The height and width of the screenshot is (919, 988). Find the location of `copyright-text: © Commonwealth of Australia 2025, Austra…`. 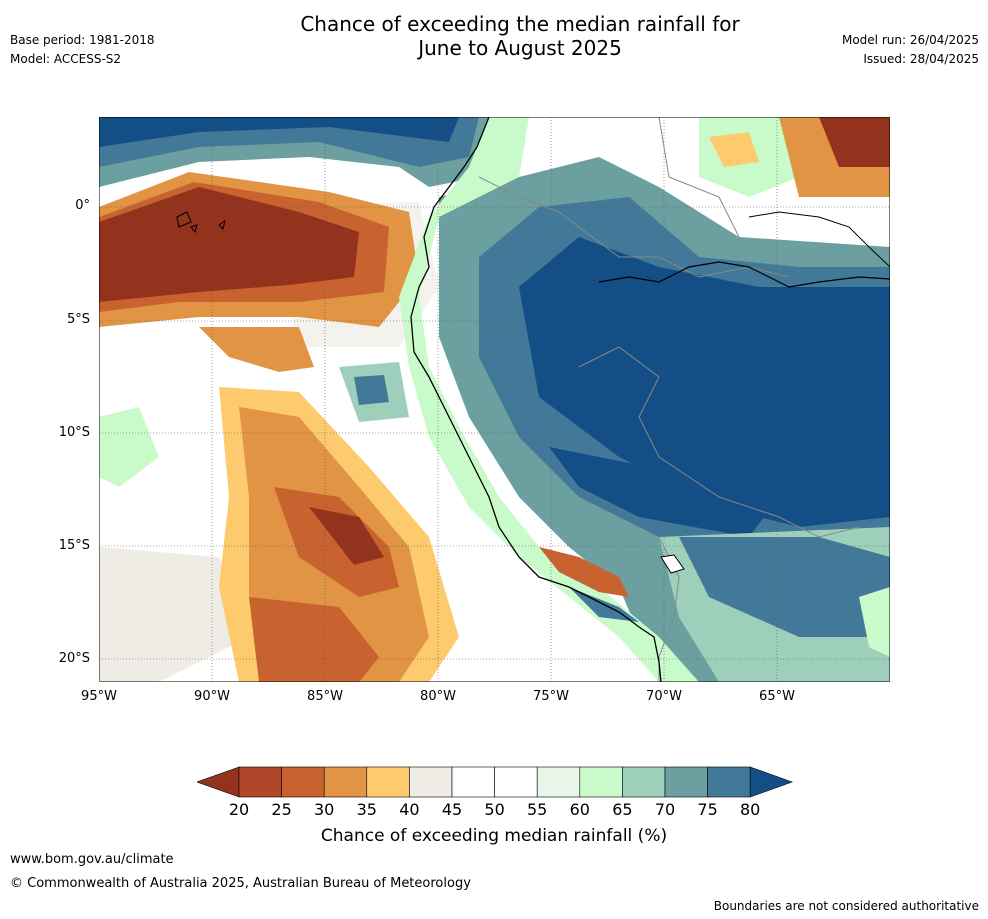

copyright-text: © Commonwealth of Australia 2025, Austra… is located at coordinates (240, 883).